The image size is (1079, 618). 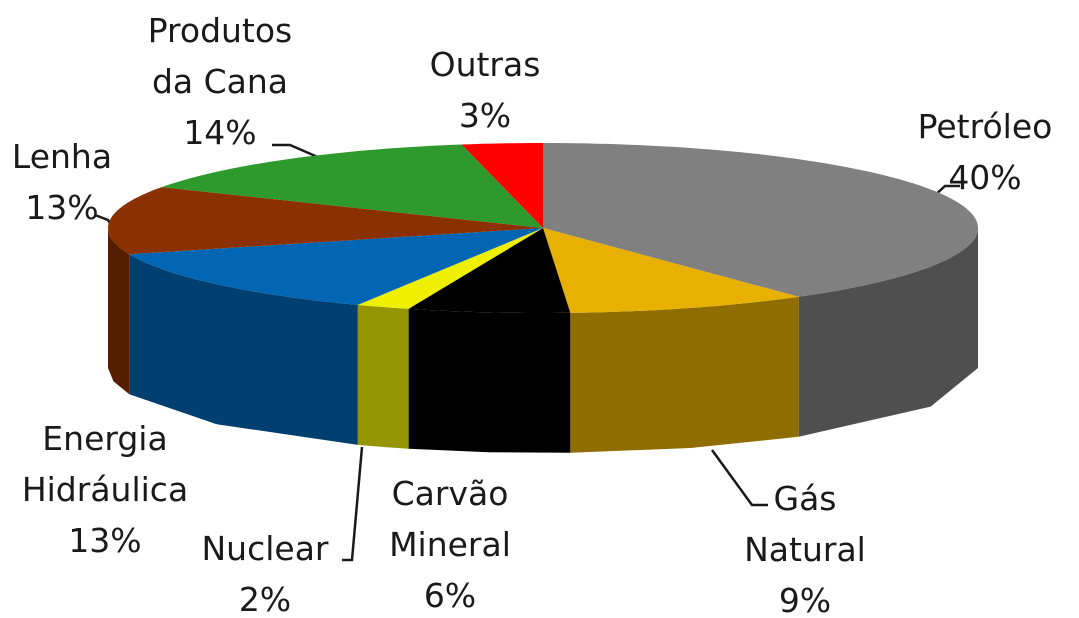 I want to click on value-label: 3%, so click(x=485, y=115).